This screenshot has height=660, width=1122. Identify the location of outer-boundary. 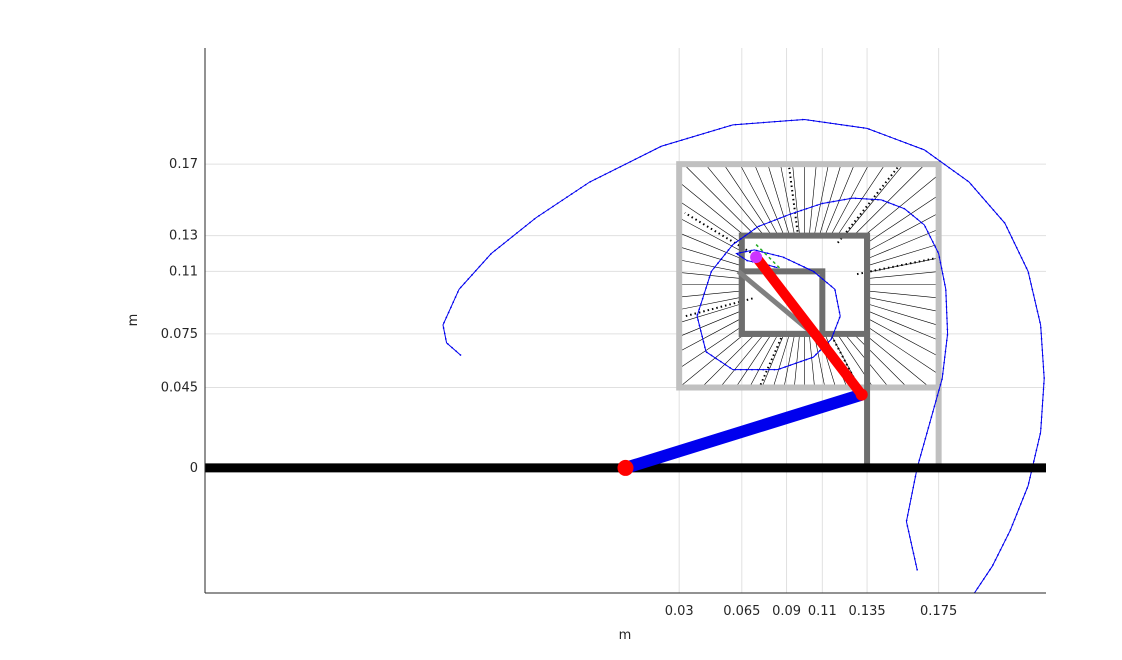
(809, 314).